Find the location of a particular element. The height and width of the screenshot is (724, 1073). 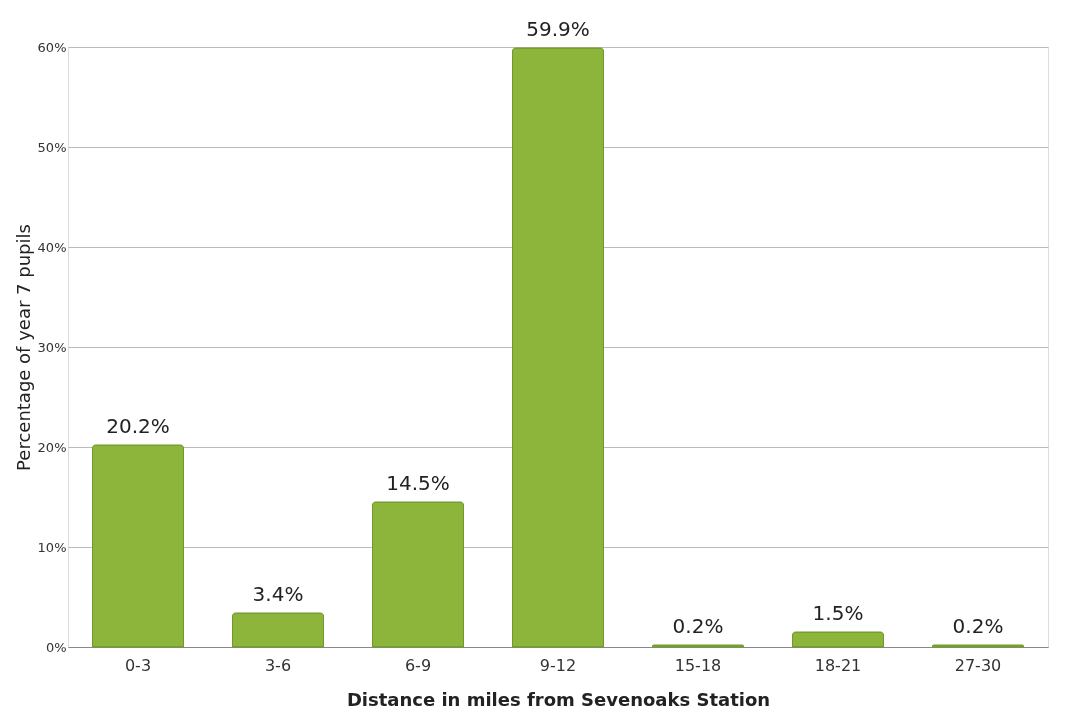

x-tick-label: 27-30 is located at coordinates (978, 665).